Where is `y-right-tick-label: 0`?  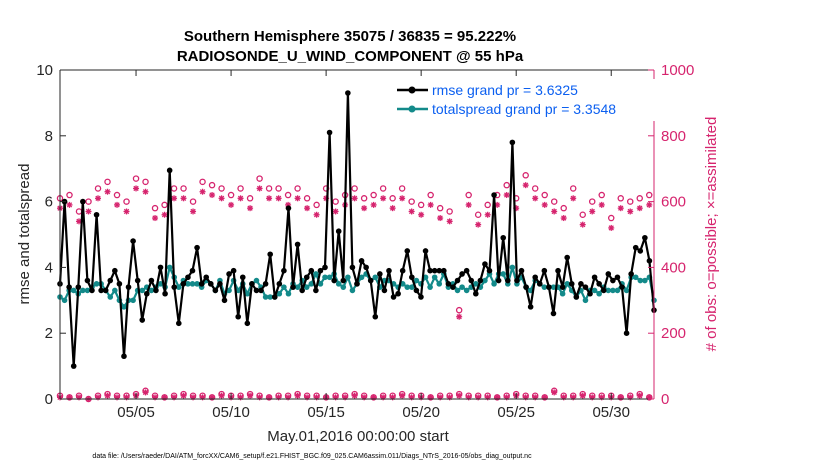 y-right-tick-label: 0 is located at coordinates (665, 399).